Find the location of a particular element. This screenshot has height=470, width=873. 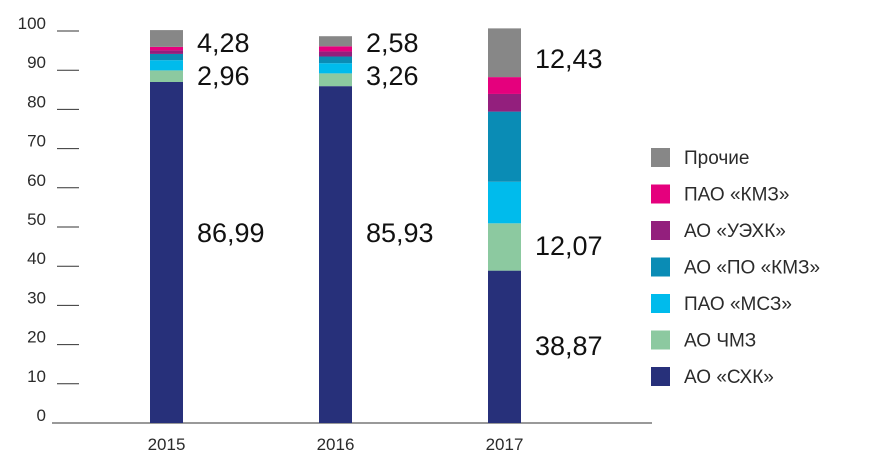

legend-swatch-ао-уэхк is located at coordinates (660, 230).